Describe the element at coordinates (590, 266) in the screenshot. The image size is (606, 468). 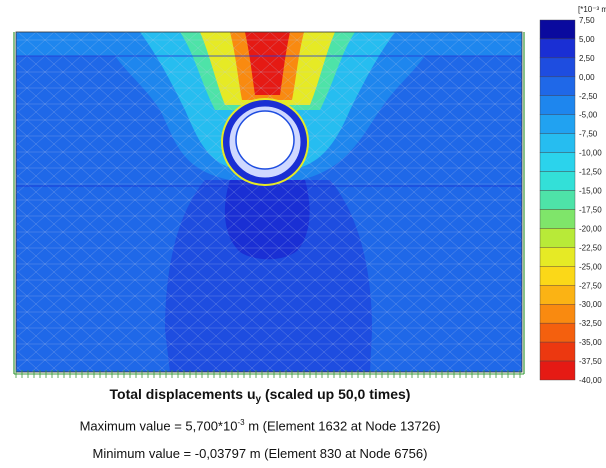
I see `colorbar-label: -25,00` at that location.